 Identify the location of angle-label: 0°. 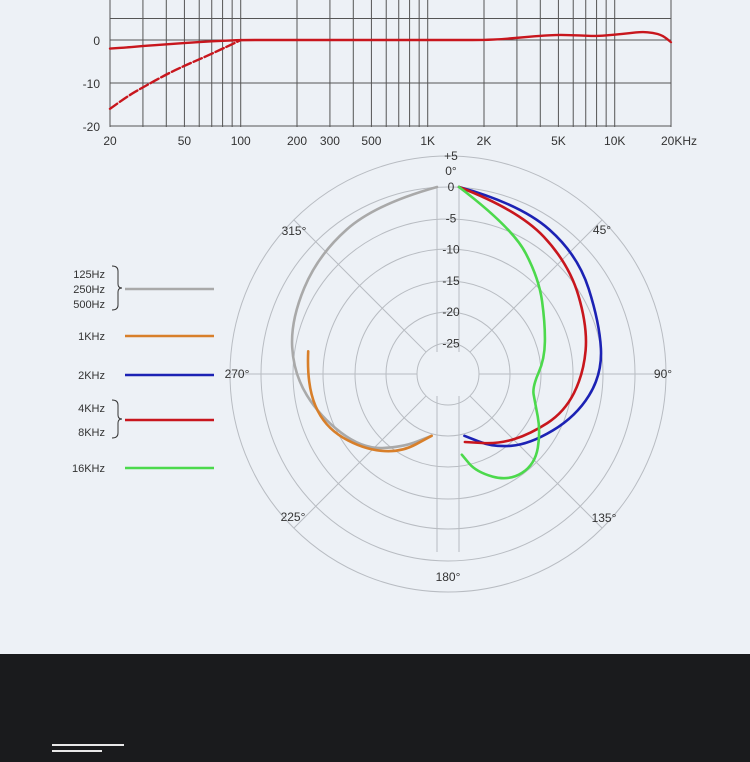
(451, 171).